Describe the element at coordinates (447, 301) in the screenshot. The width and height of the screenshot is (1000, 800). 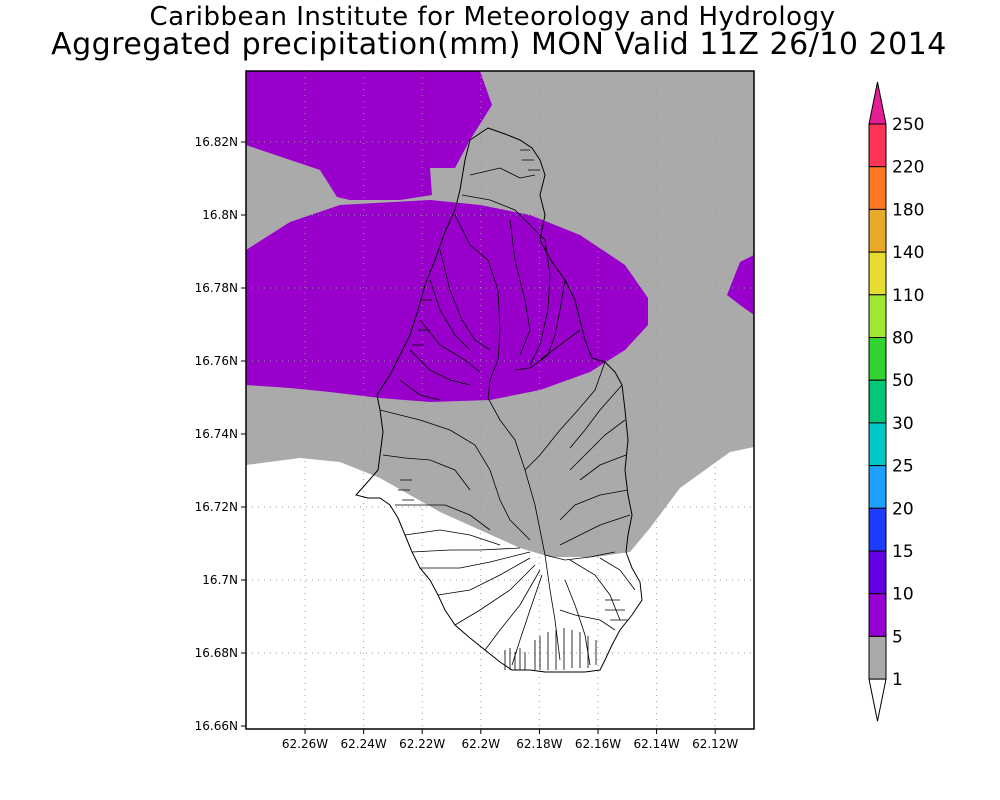
I see `precip-zone-moderate-central` at that location.